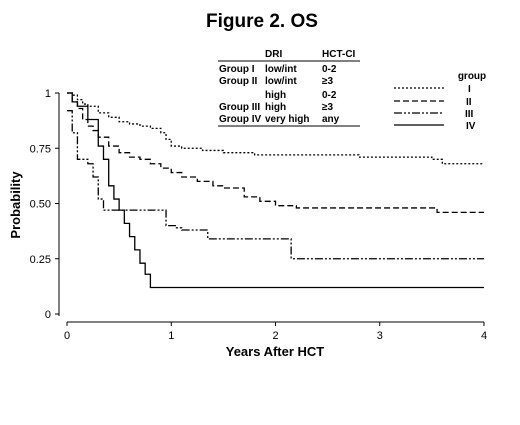 This screenshot has width=520, height=425. I want to click on table-row-4-group: Group III, so click(239, 107).